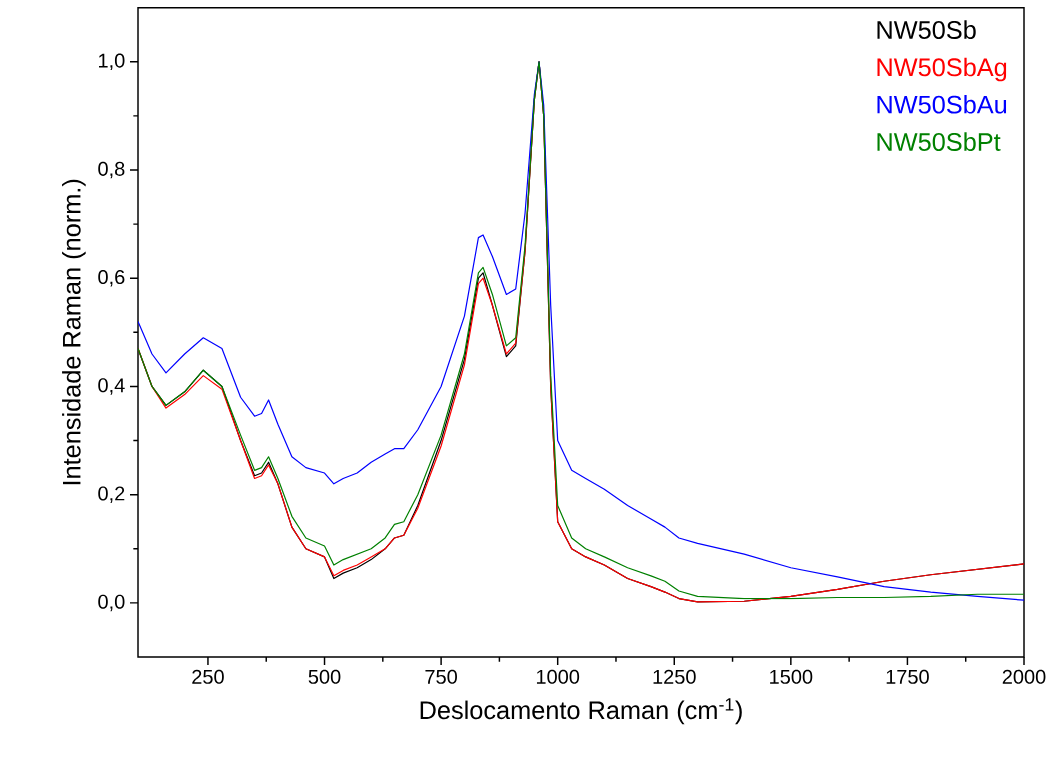 This screenshot has width=1056, height=765. Describe the element at coordinates (111, 386) in the screenshot. I see `y-tick-label: 0,4` at that location.